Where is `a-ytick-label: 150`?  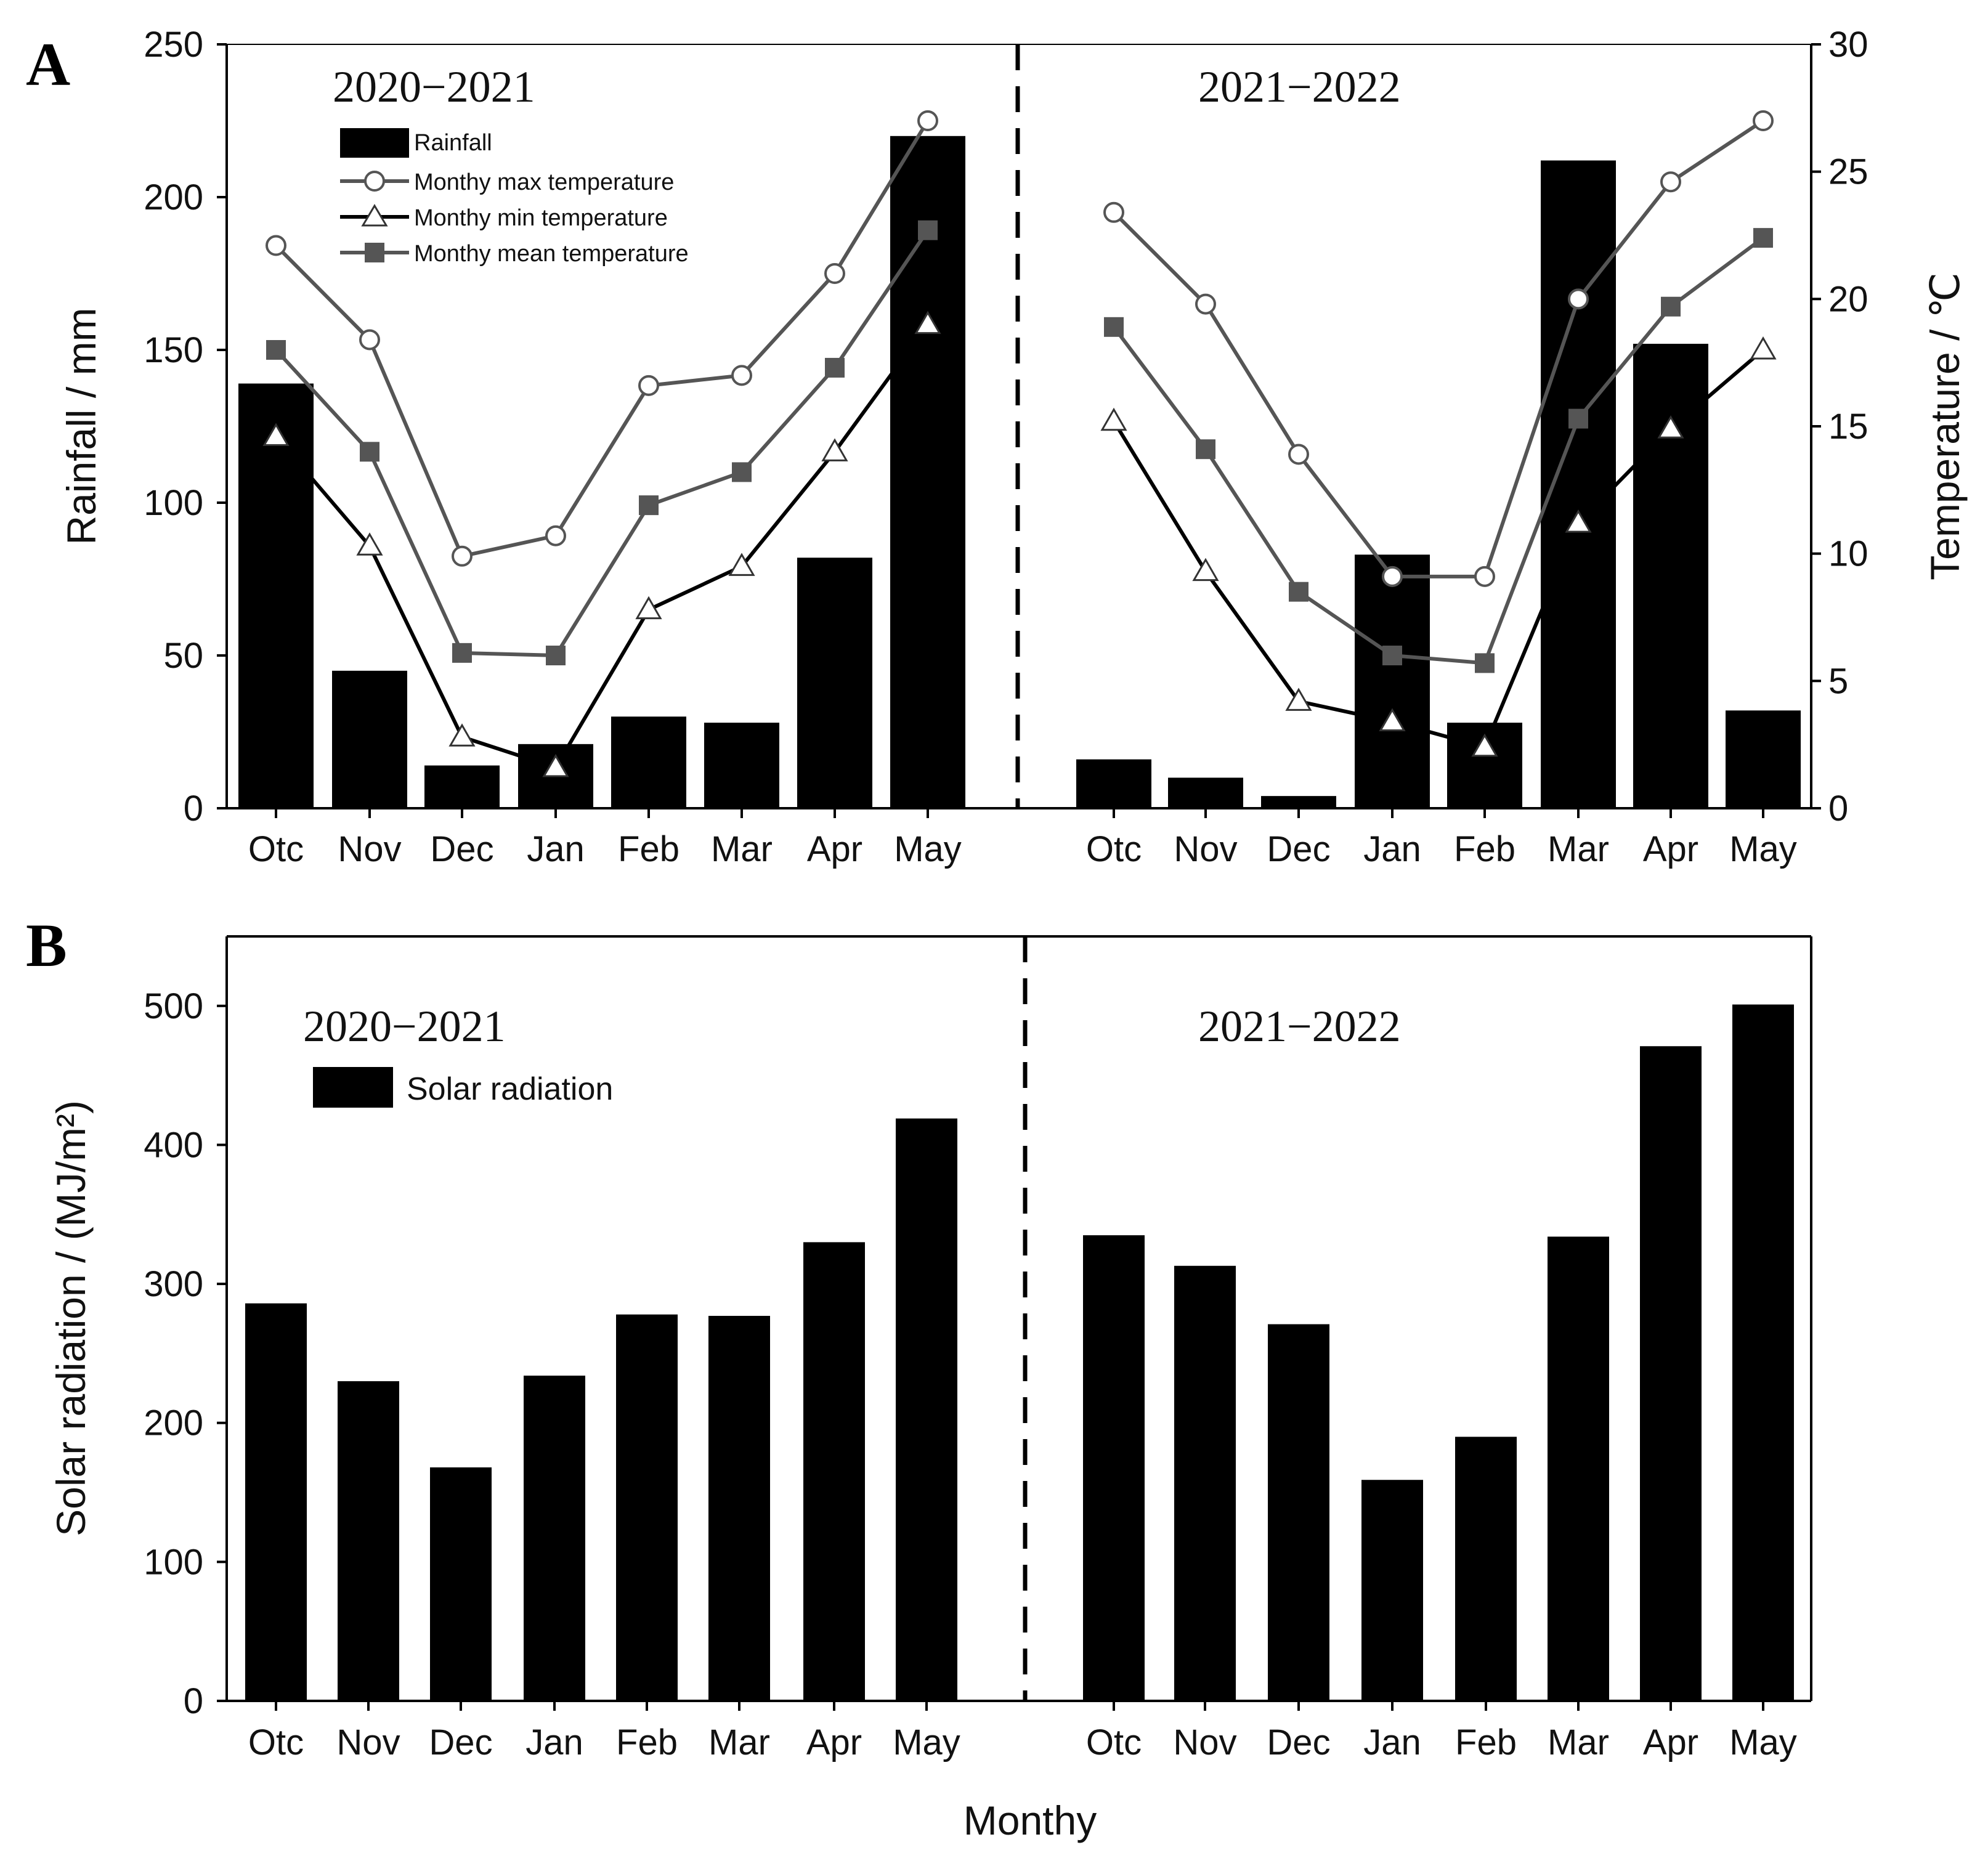
a-ytick-label: 150 is located at coordinates (173, 350).